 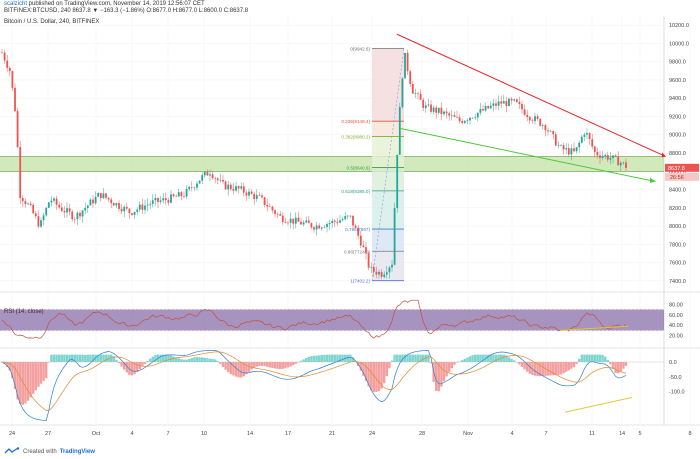 What do you see at coordinates (350, 434) in the screenshot?
I see `time-axis: 24 27 Oct 4 7 10 14 17 21 24 28 Nov 4 7 11 14 5 8` at bounding box center [350, 434].